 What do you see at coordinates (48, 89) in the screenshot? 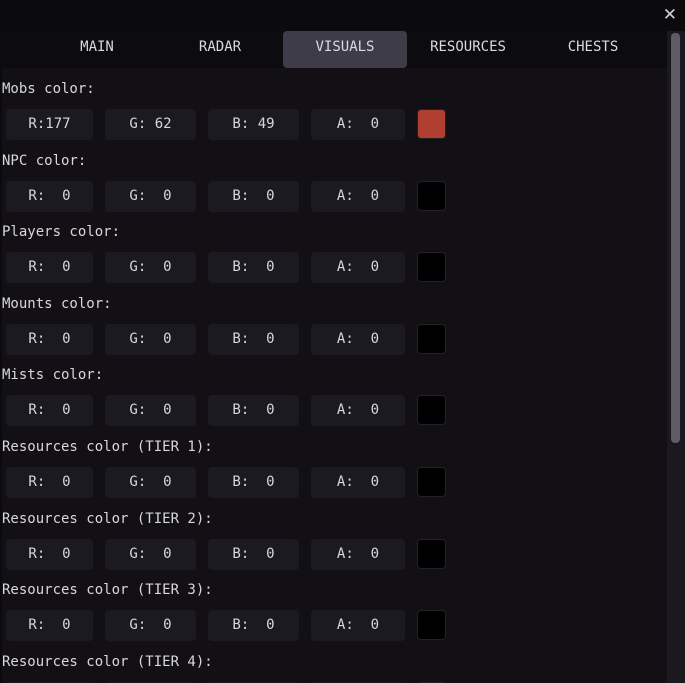
I see `color-label: Mobs color:` at bounding box center [48, 89].